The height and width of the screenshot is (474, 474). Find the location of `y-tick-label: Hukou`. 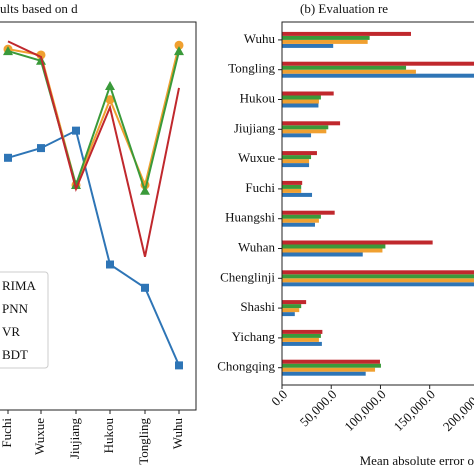

y-tick-label: Hukou is located at coordinates (258, 97).